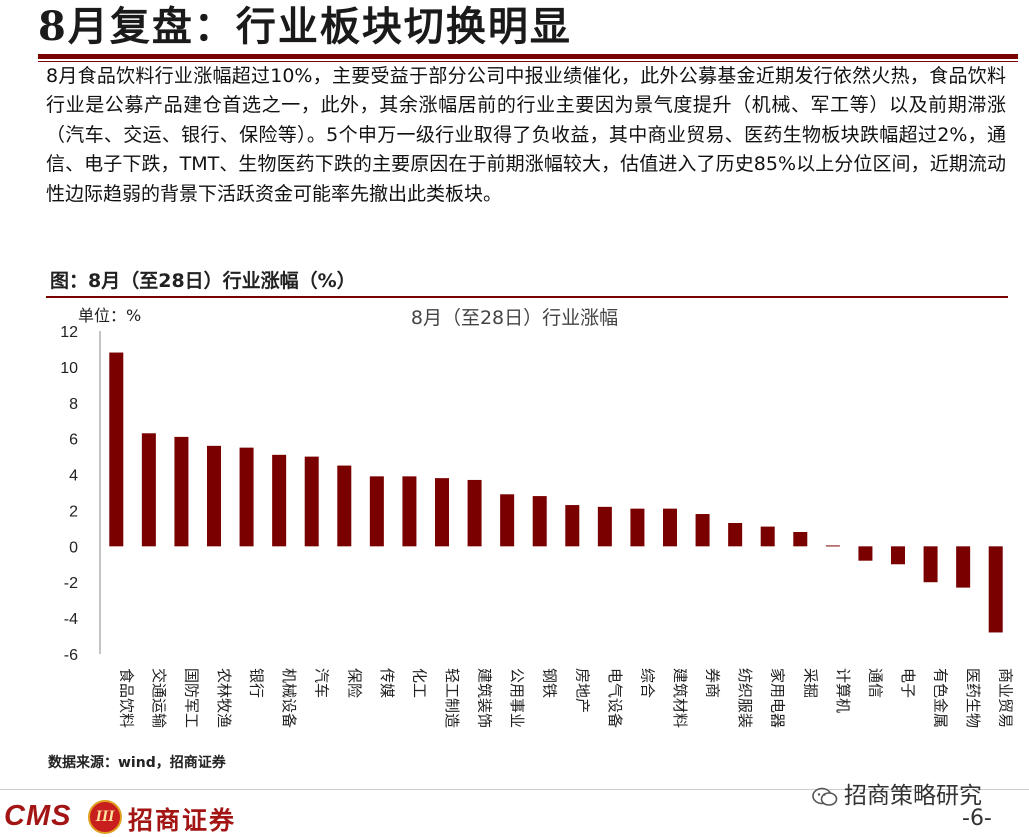 Image resolution: width=1029 pixels, height=837 pixels. What do you see at coordinates (539, 521) in the screenshot?
I see `bar-钢铁` at bounding box center [539, 521].